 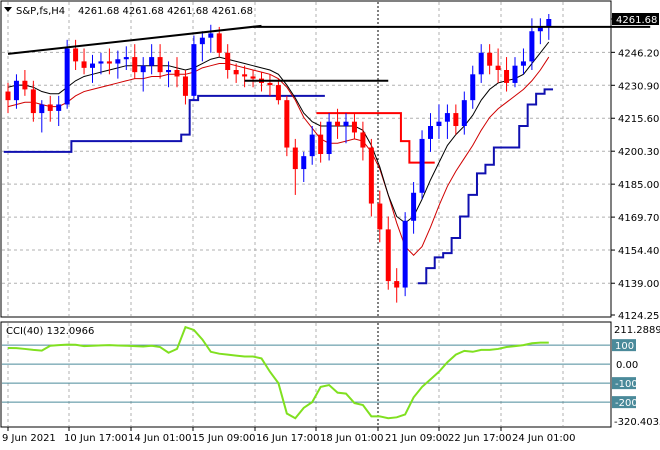 I want to click on cci-level-label: 0.00, so click(x=627, y=365).